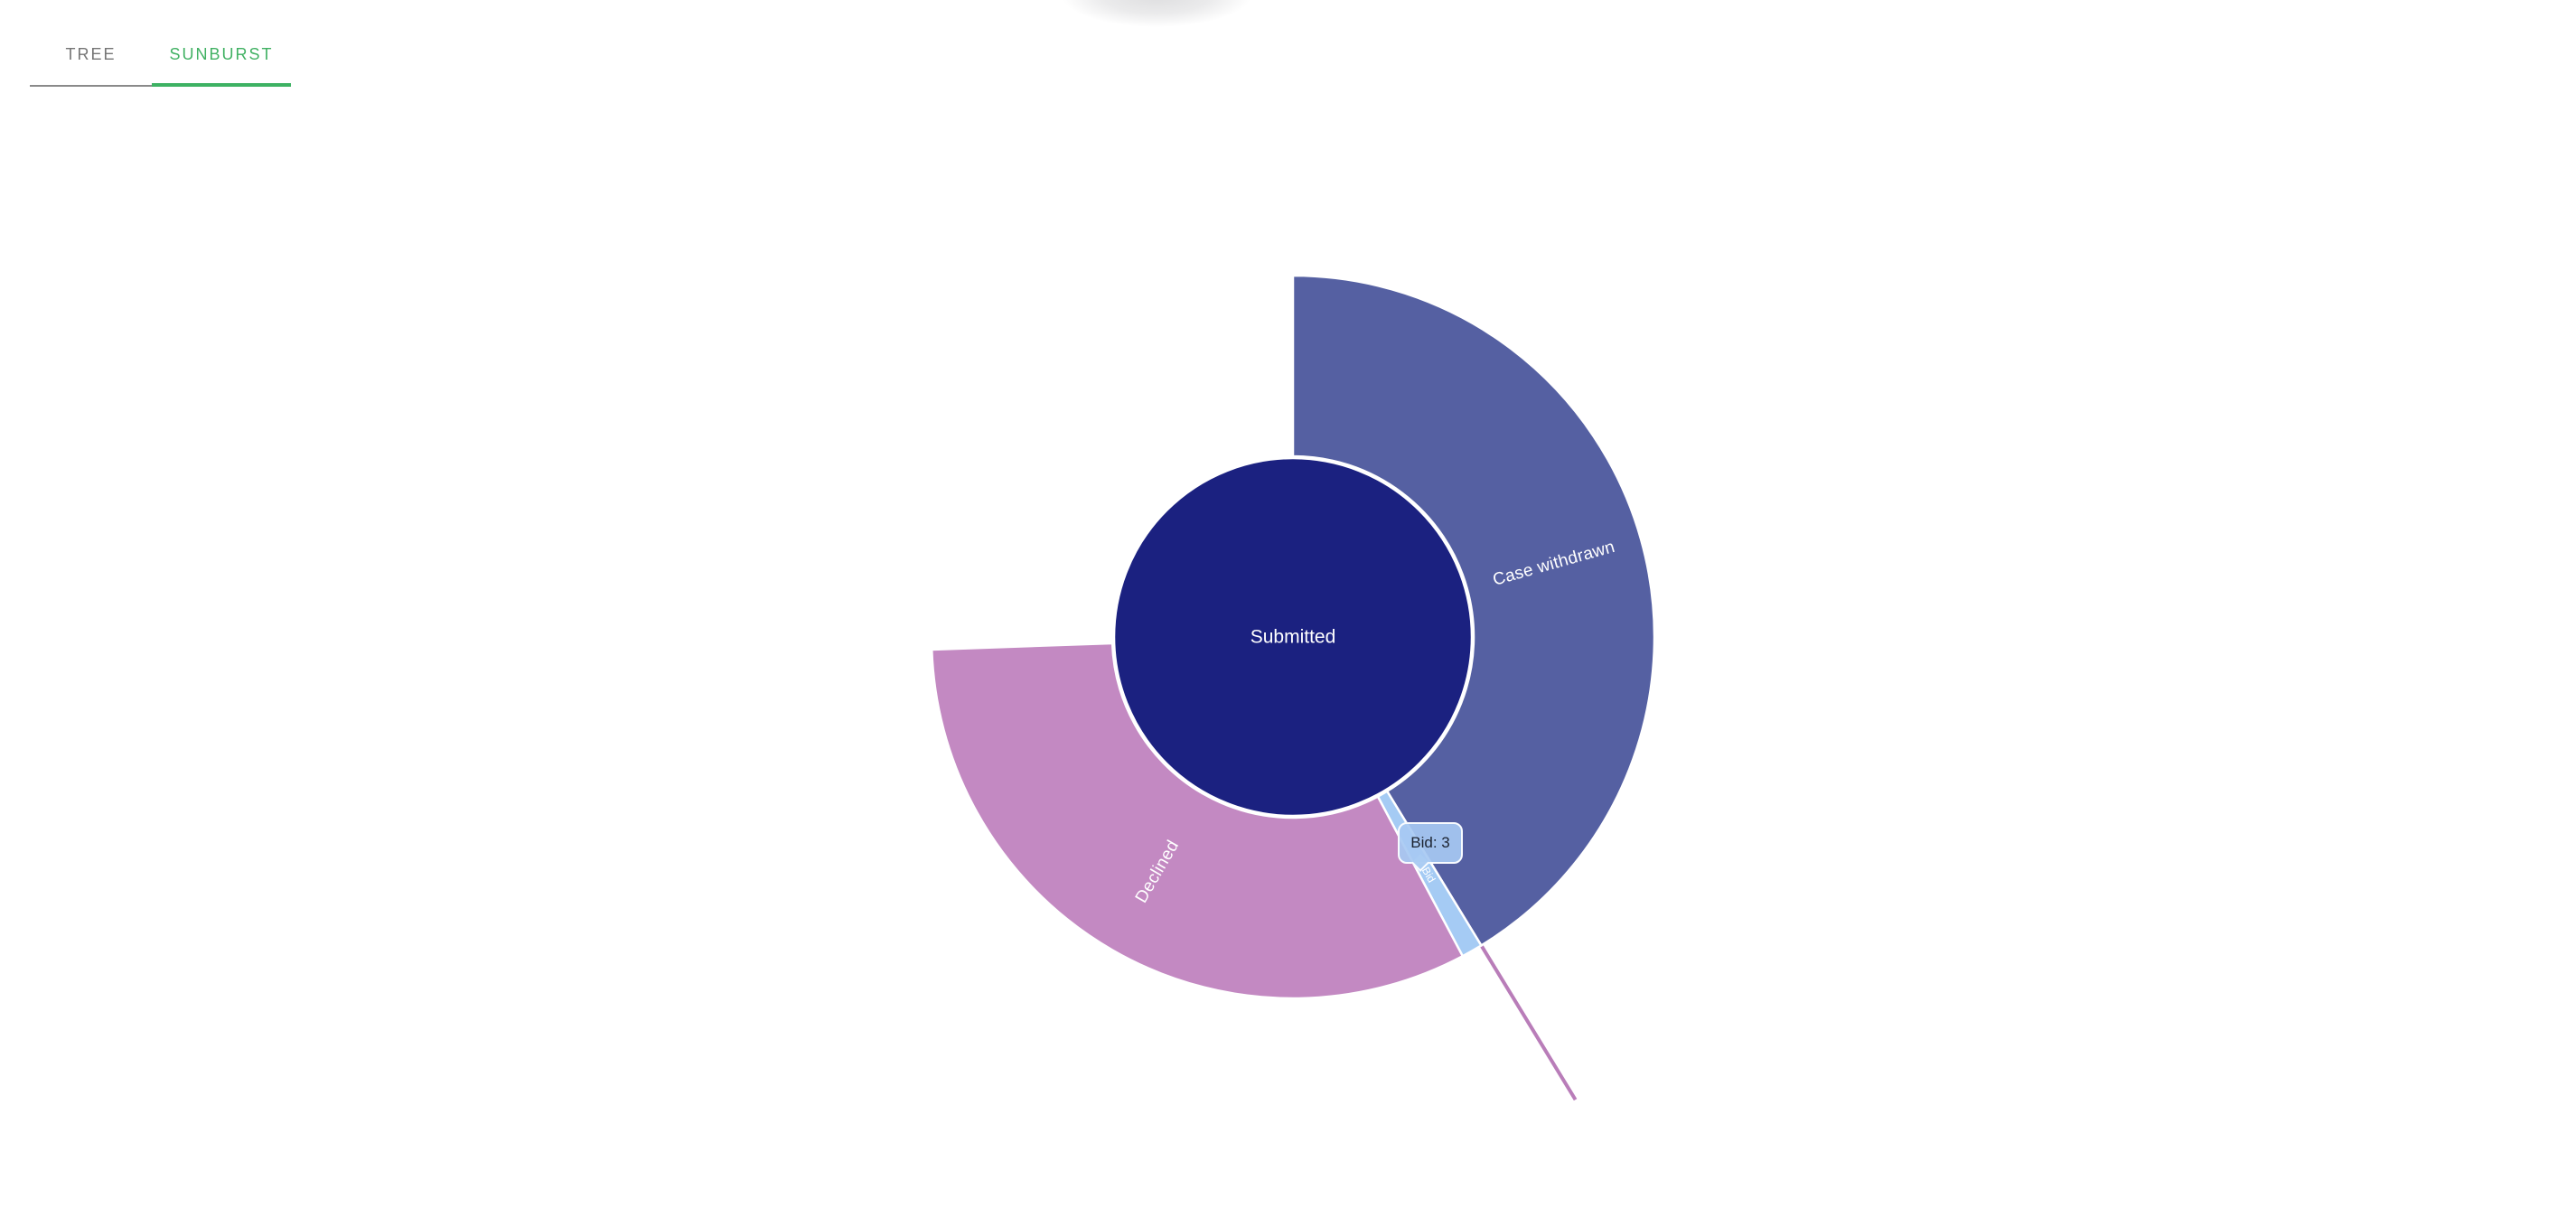 This screenshot has height=1208, width=2576. I want to click on chart-tooltip: Bid: 3, so click(1430, 843).